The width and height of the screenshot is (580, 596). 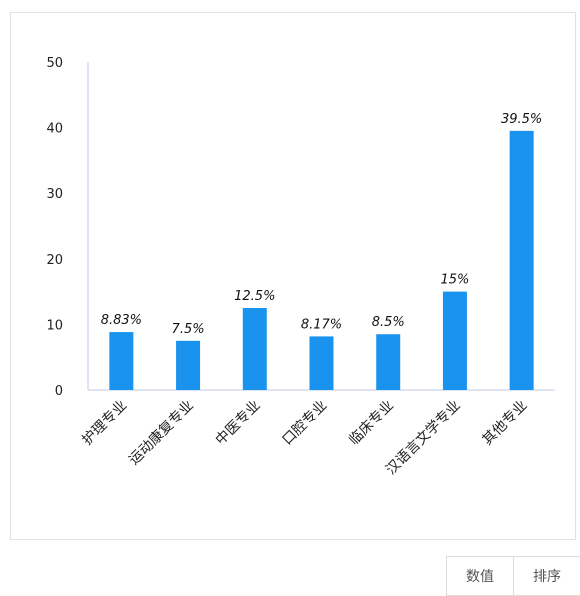 I want to click on y-tick-label: 10, so click(x=54, y=325).